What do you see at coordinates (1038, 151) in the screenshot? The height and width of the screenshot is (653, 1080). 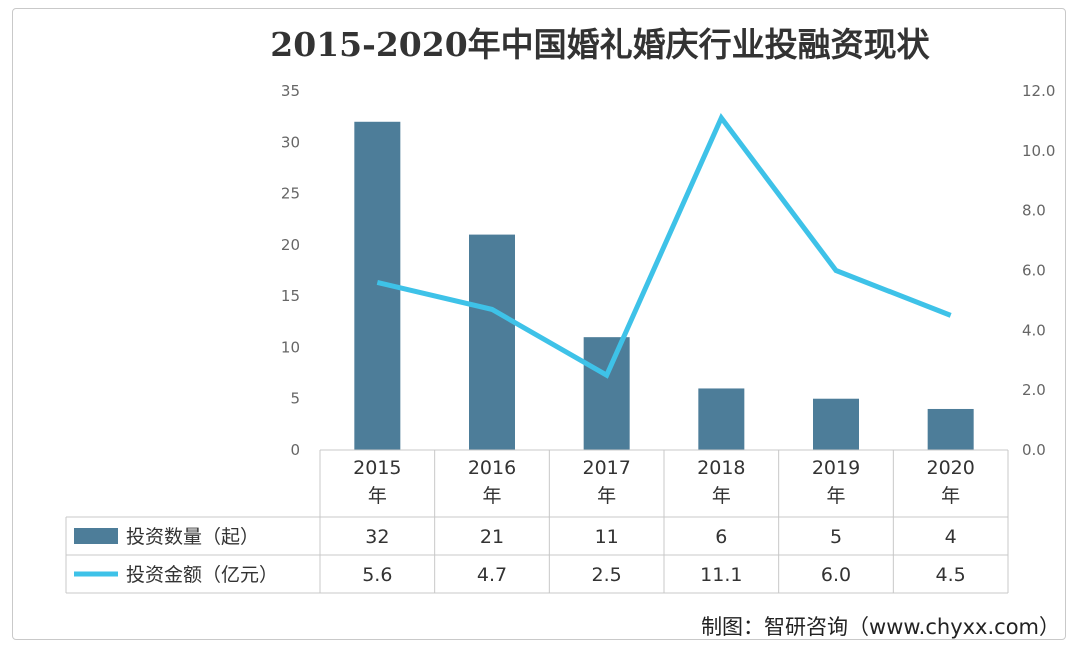 I see `y-right-tick-label: 10.0` at bounding box center [1038, 151].